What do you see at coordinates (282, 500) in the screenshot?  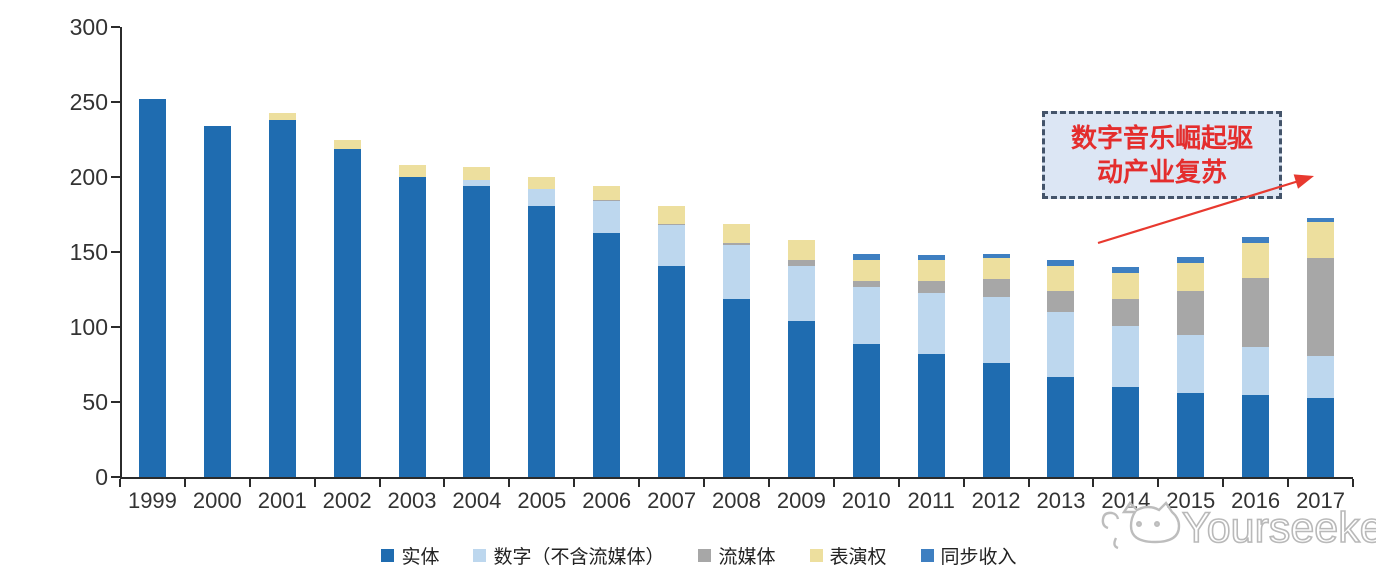 I see `x-axis-label: 2001` at bounding box center [282, 500].